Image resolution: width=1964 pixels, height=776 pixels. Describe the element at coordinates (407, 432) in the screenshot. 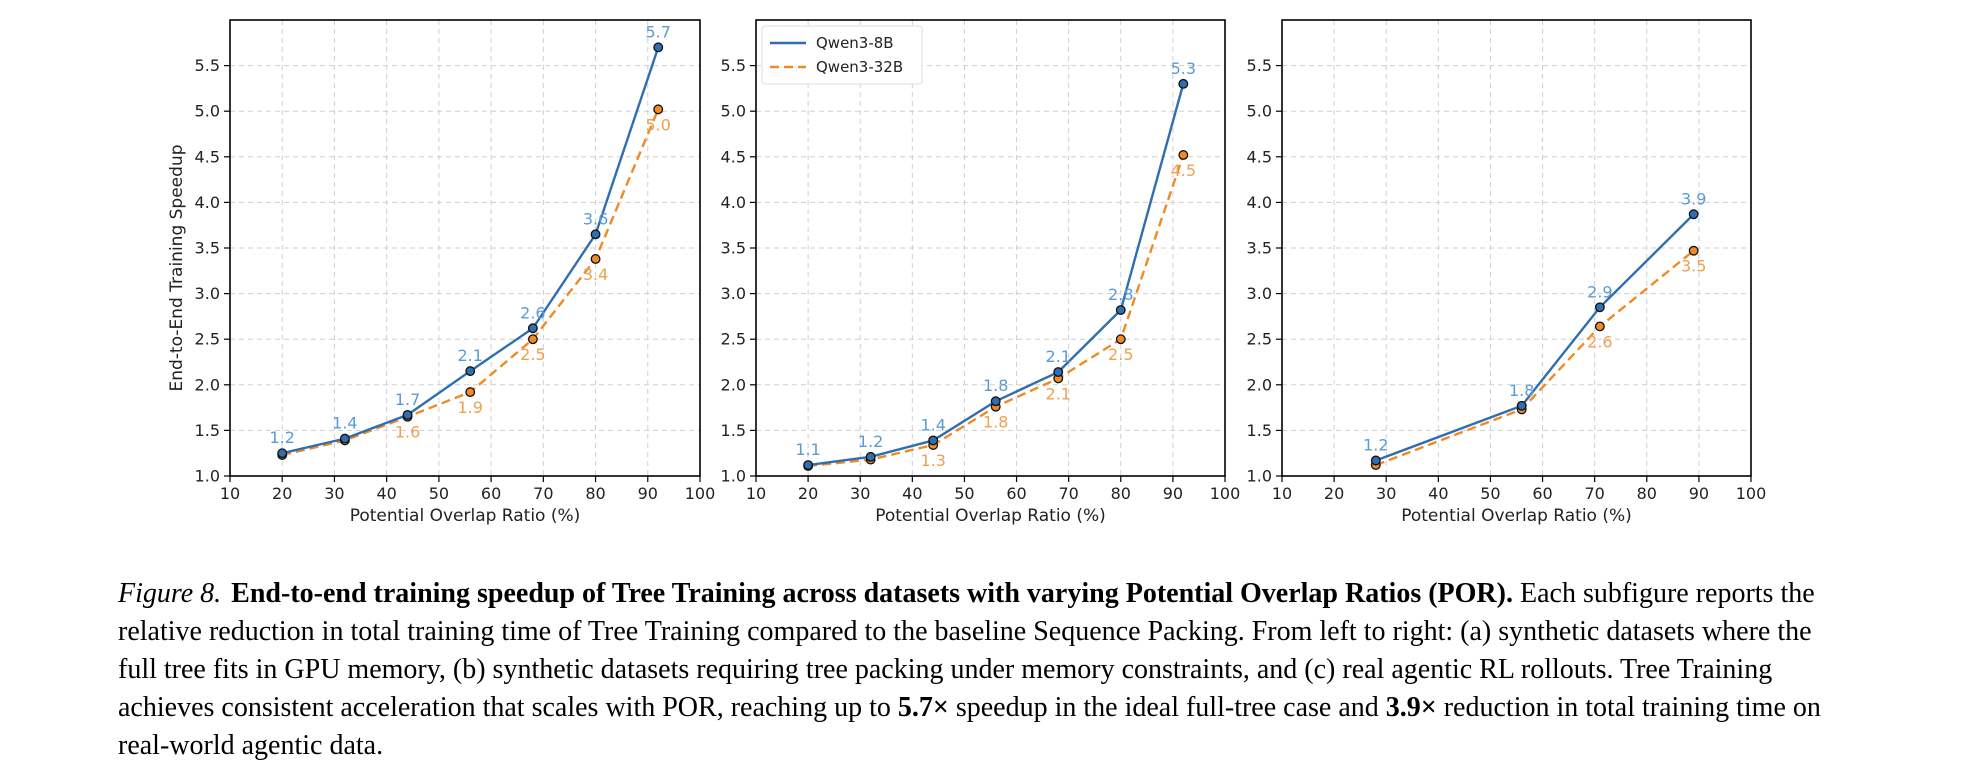

I see `data-label-qwen3-32b: 1.6` at that location.